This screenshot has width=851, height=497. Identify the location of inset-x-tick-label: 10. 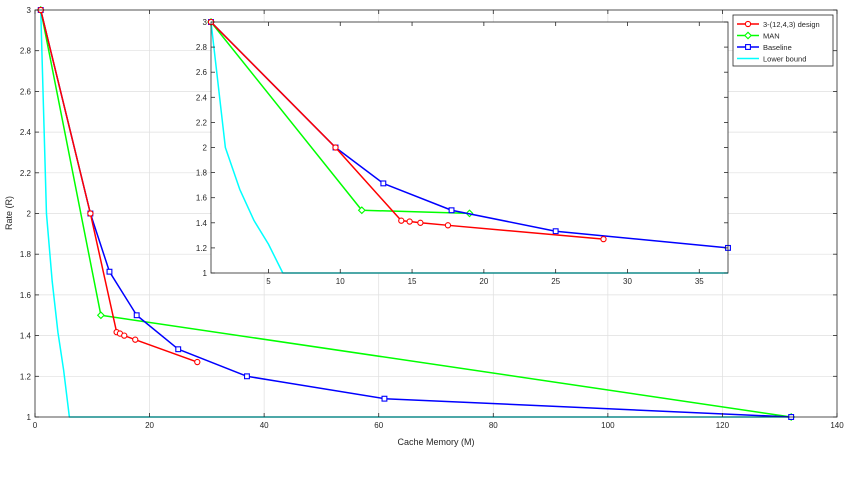
(340, 281).